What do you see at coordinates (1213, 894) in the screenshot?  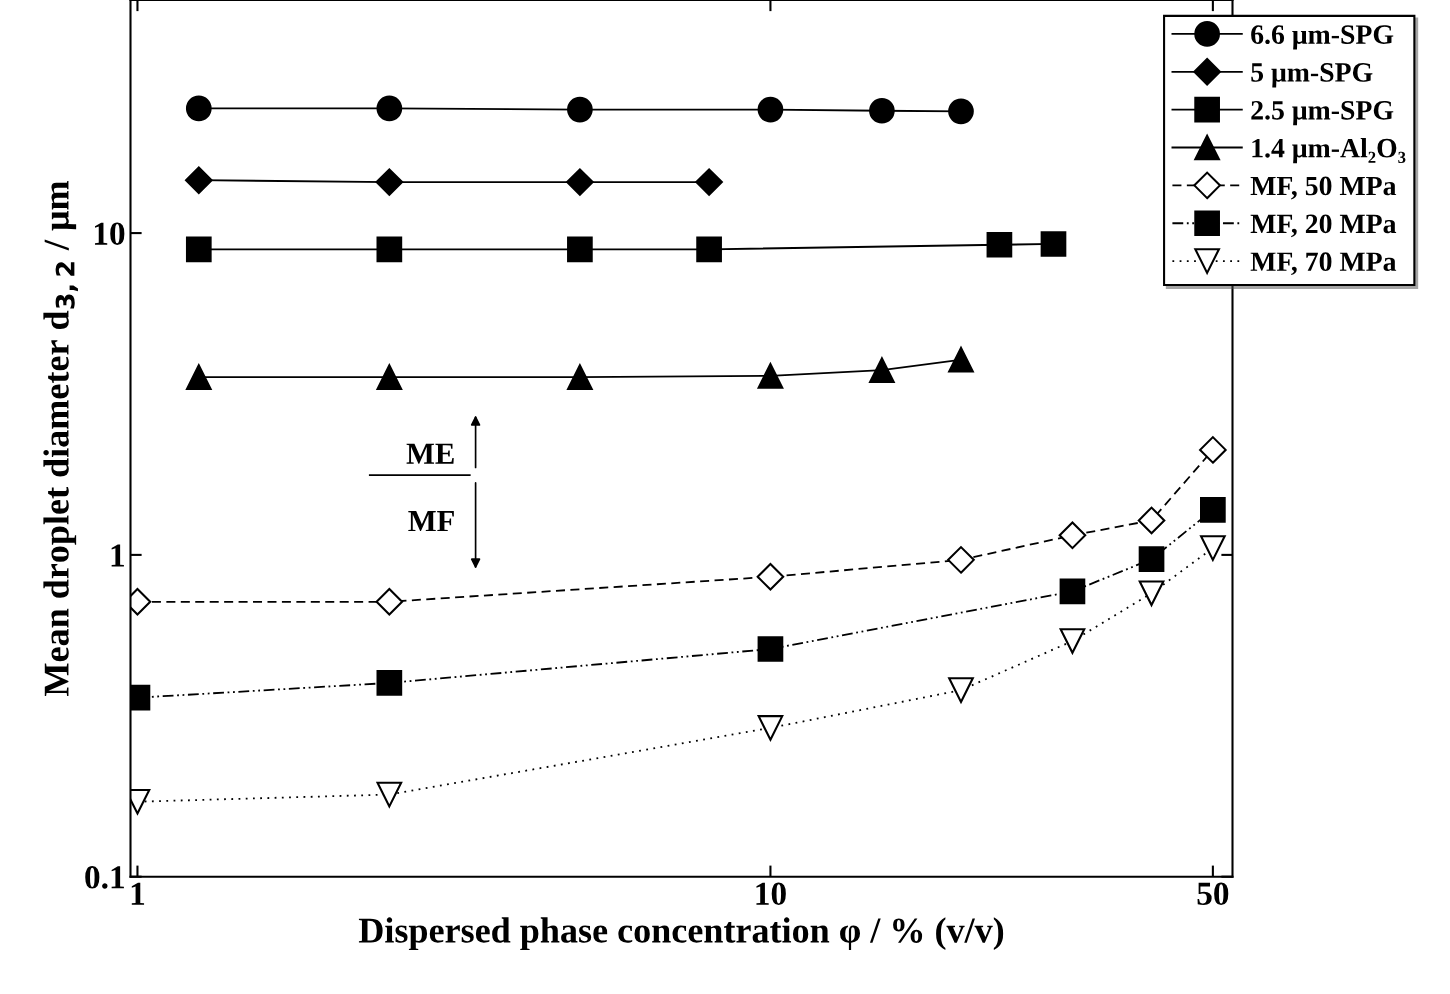 I see `x-tick-label: 50` at bounding box center [1213, 894].